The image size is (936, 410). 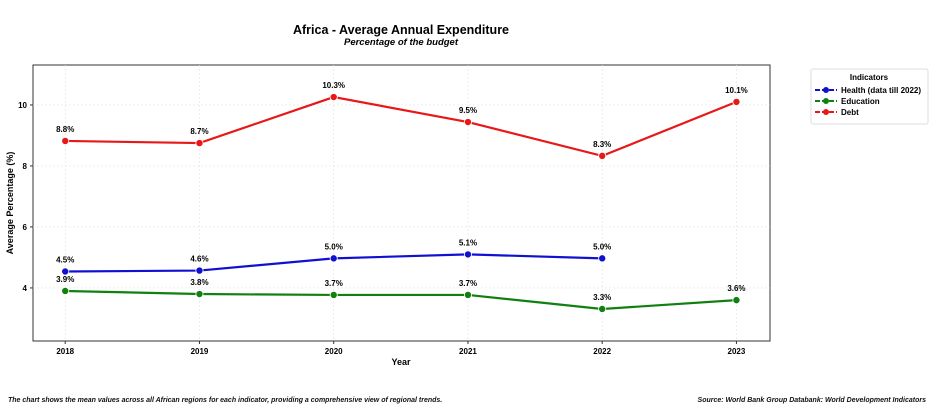 What do you see at coordinates (200, 351) in the screenshot?
I see `x-tick-label: 2019` at bounding box center [200, 351].